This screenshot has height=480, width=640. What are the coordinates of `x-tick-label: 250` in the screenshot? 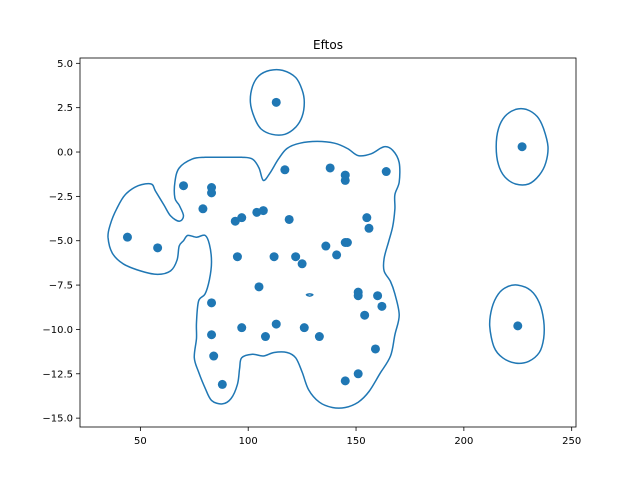 It's located at (571, 441).